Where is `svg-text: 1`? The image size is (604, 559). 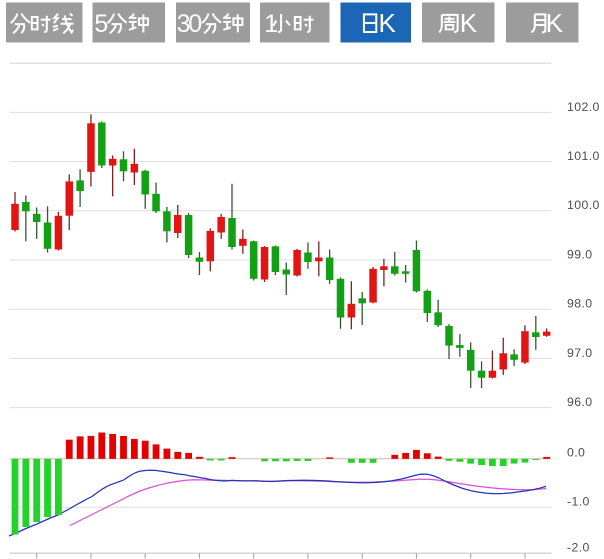
svg-text: 1 is located at coordinates (271, 24).